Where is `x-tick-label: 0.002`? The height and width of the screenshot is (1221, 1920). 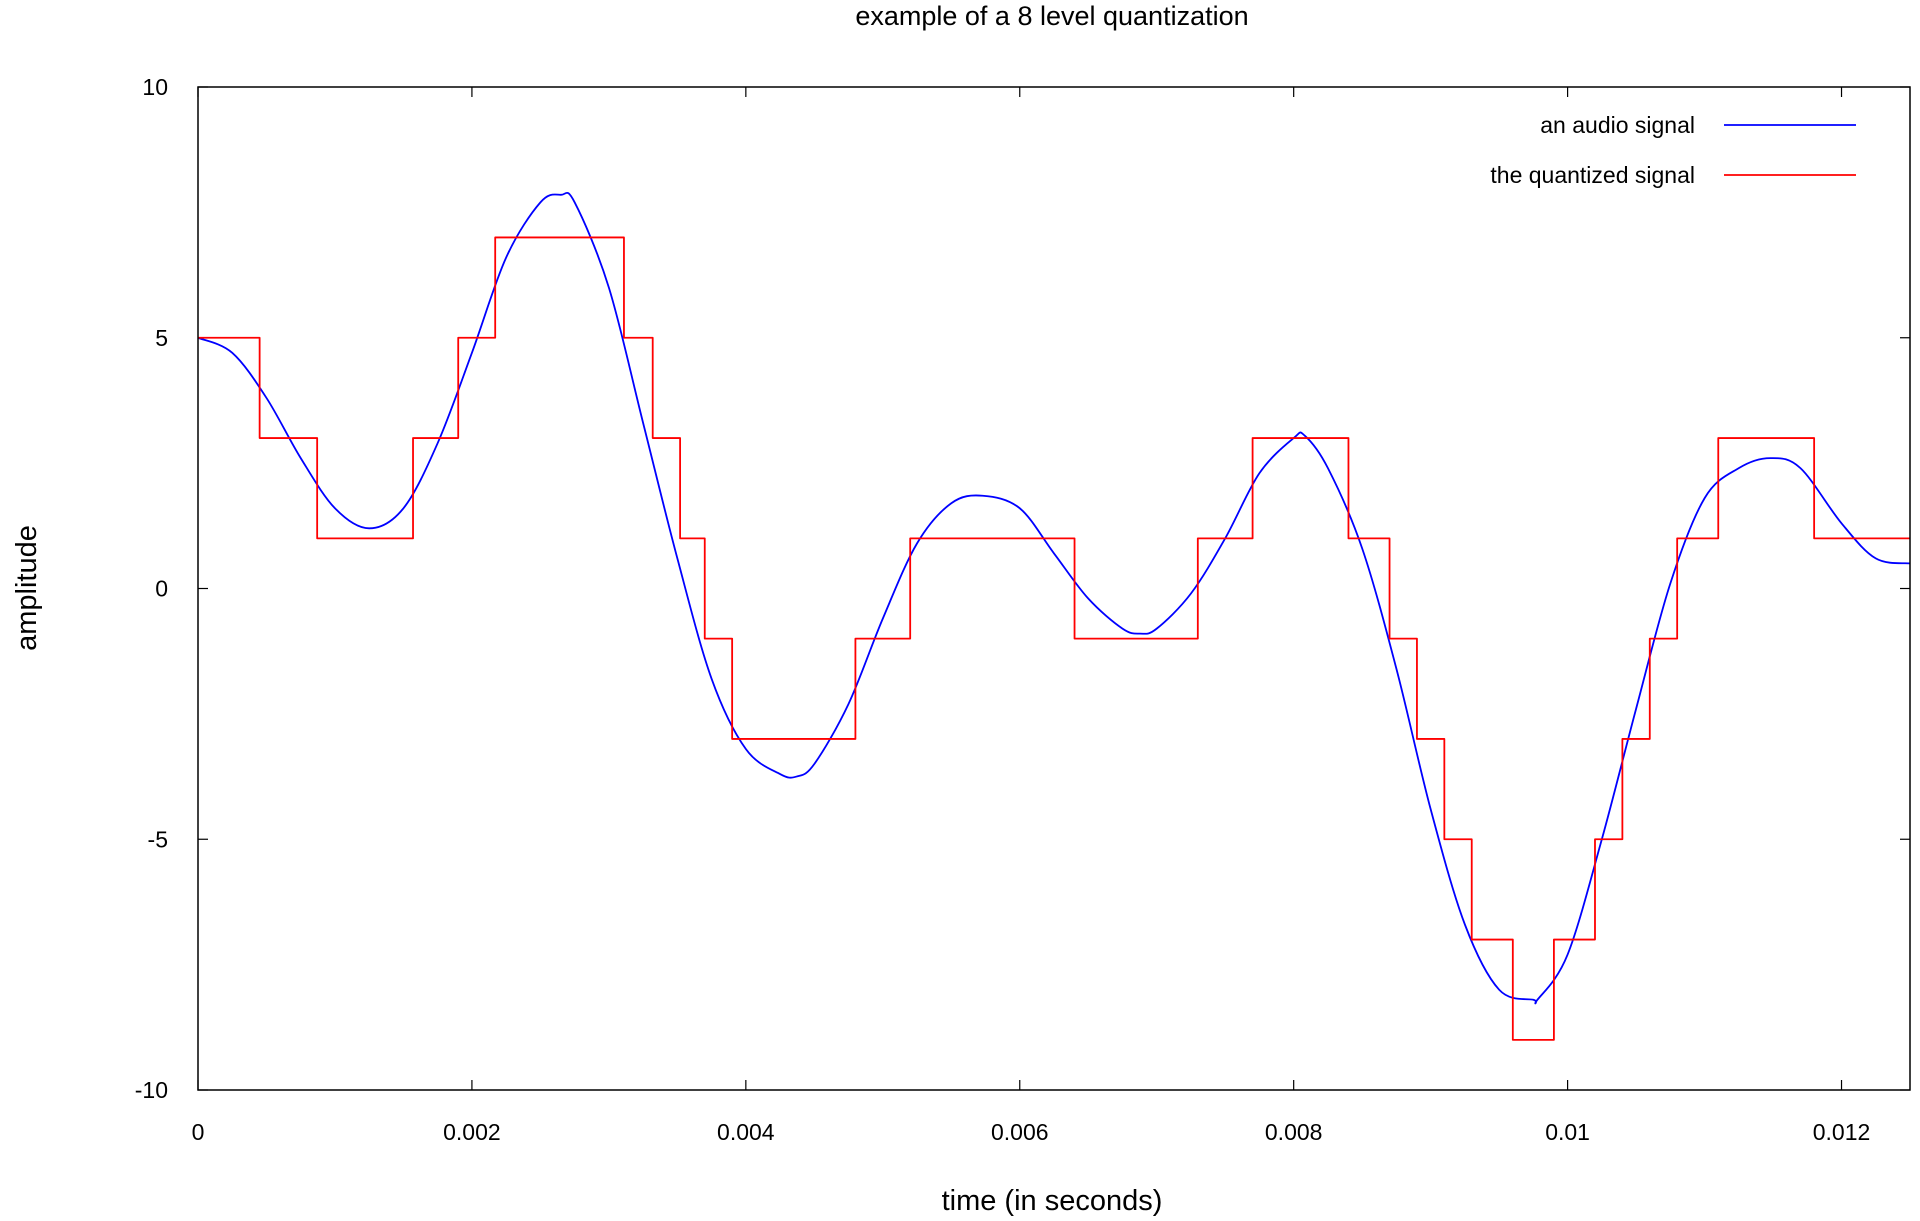
x-tick-label: 0.002 is located at coordinates (472, 1132).